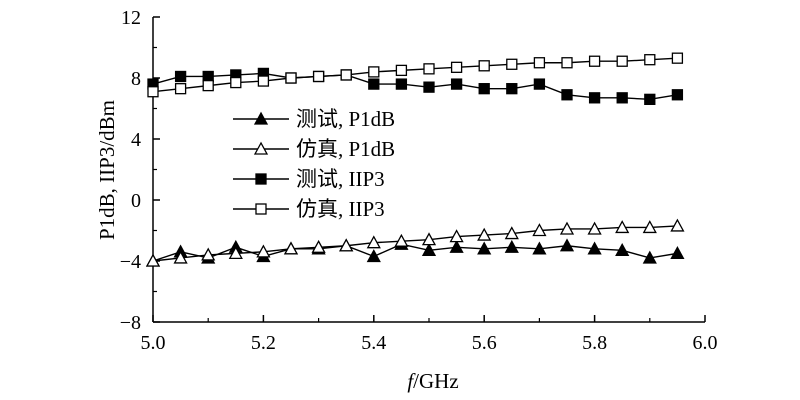 The height and width of the screenshot is (400, 800). I want to click on legend-label: 仿真, P1dB, so click(345, 149).